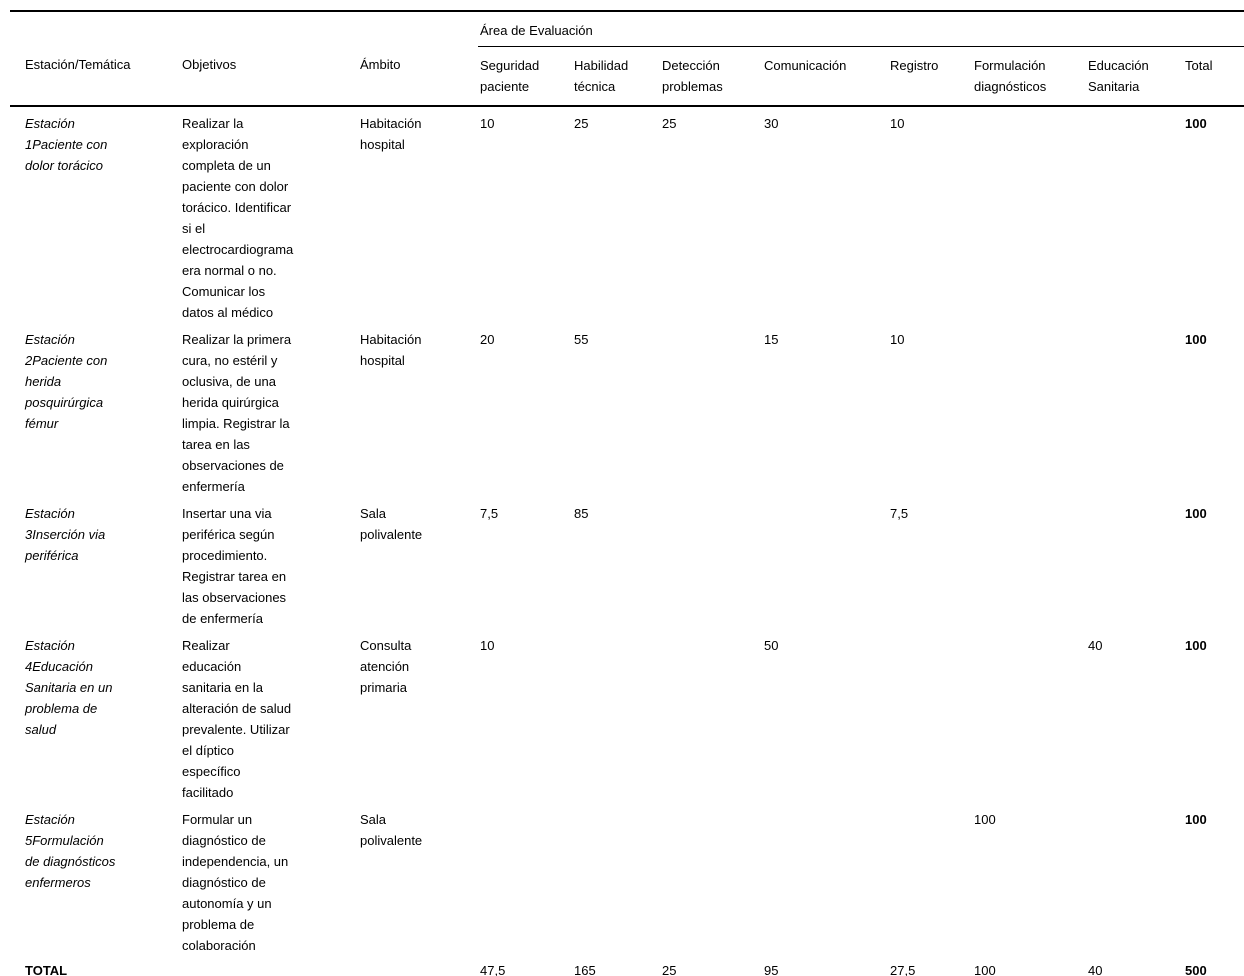 The image size is (1244, 976). Describe the element at coordinates (269, 76) in the screenshot. I see `header-objectives: Objetivos` at that location.